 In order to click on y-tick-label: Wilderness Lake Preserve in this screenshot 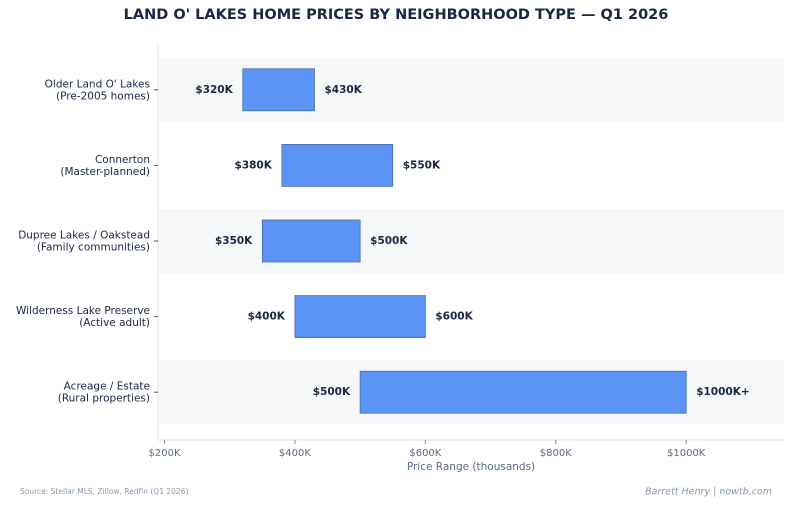, I will do `click(83, 311)`.